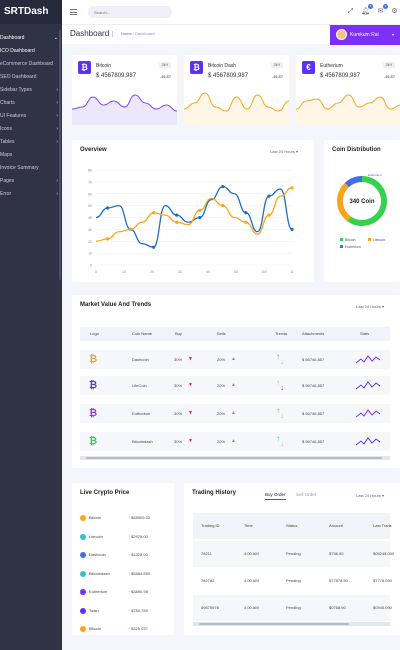  Describe the element at coordinates (130, 12) in the screenshot. I see `search-input` at that location.